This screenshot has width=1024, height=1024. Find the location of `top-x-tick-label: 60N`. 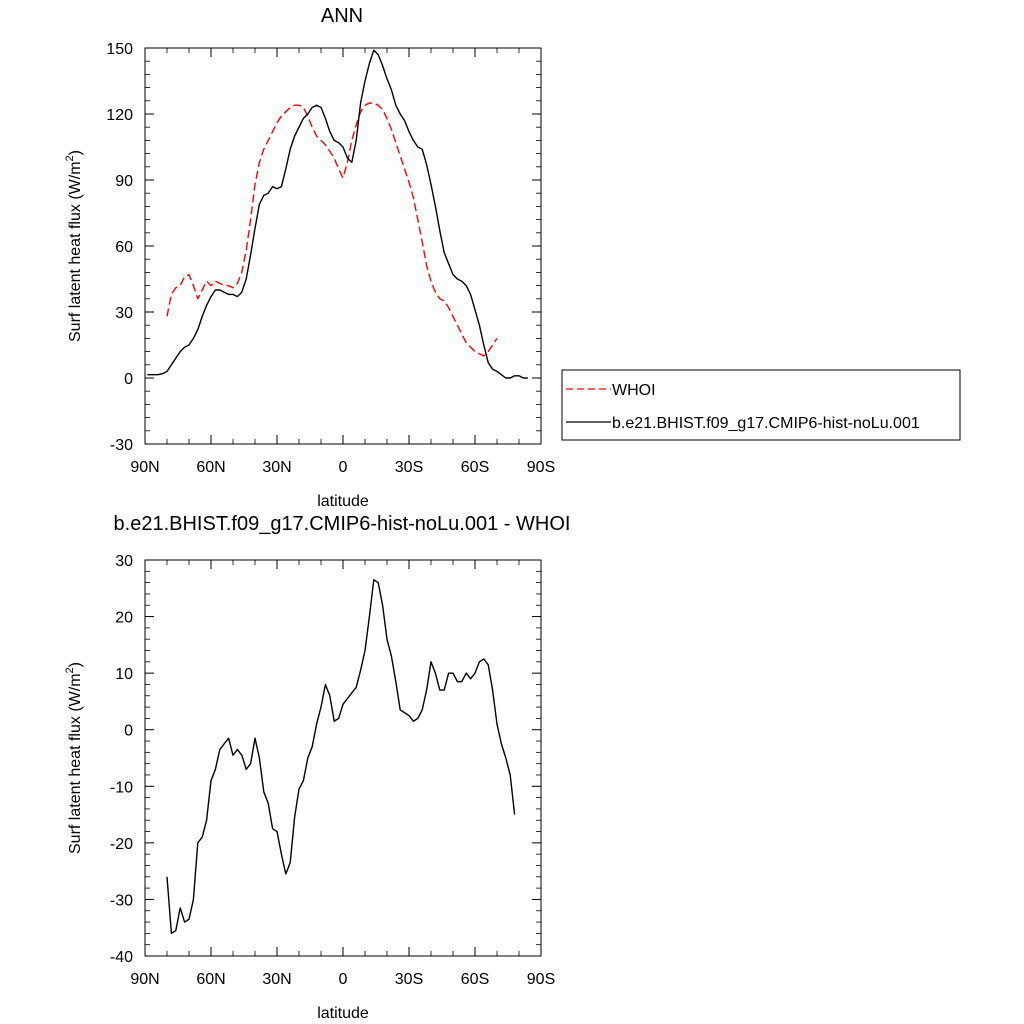

top-x-tick-label: 60N is located at coordinates (210, 467).